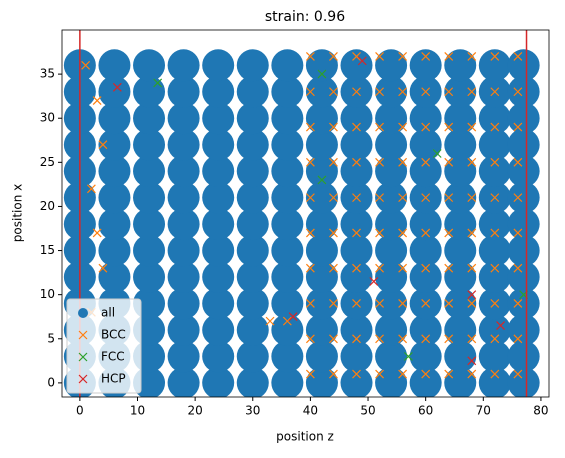  What do you see at coordinates (47, 206) in the screenshot?
I see `y-tick-label: 20` at bounding box center [47, 206].